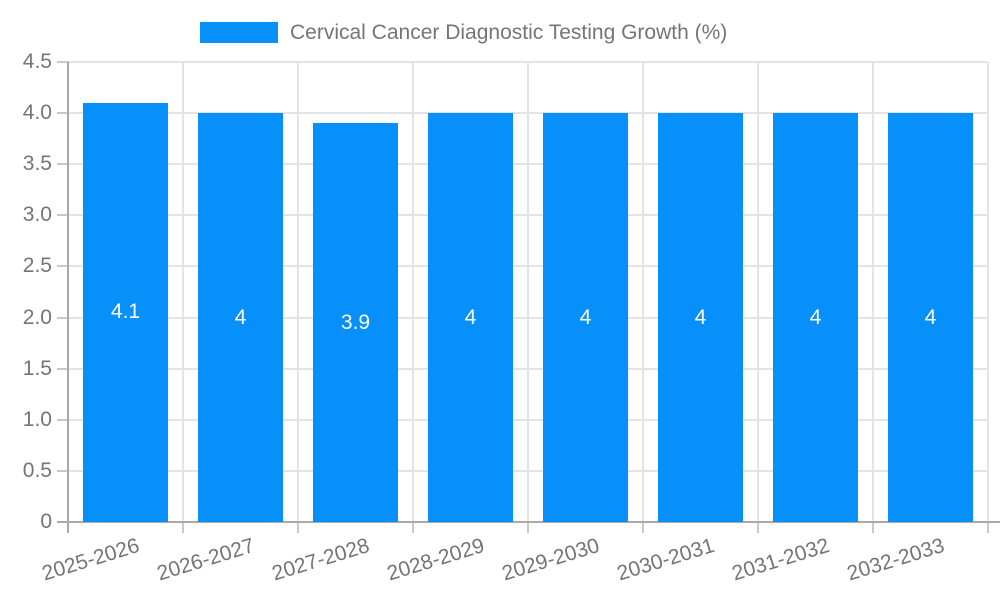  What do you see at coordinates (68, 297) in the screenshot?
I see `y-axis-line` at bounding box center [68, 297].